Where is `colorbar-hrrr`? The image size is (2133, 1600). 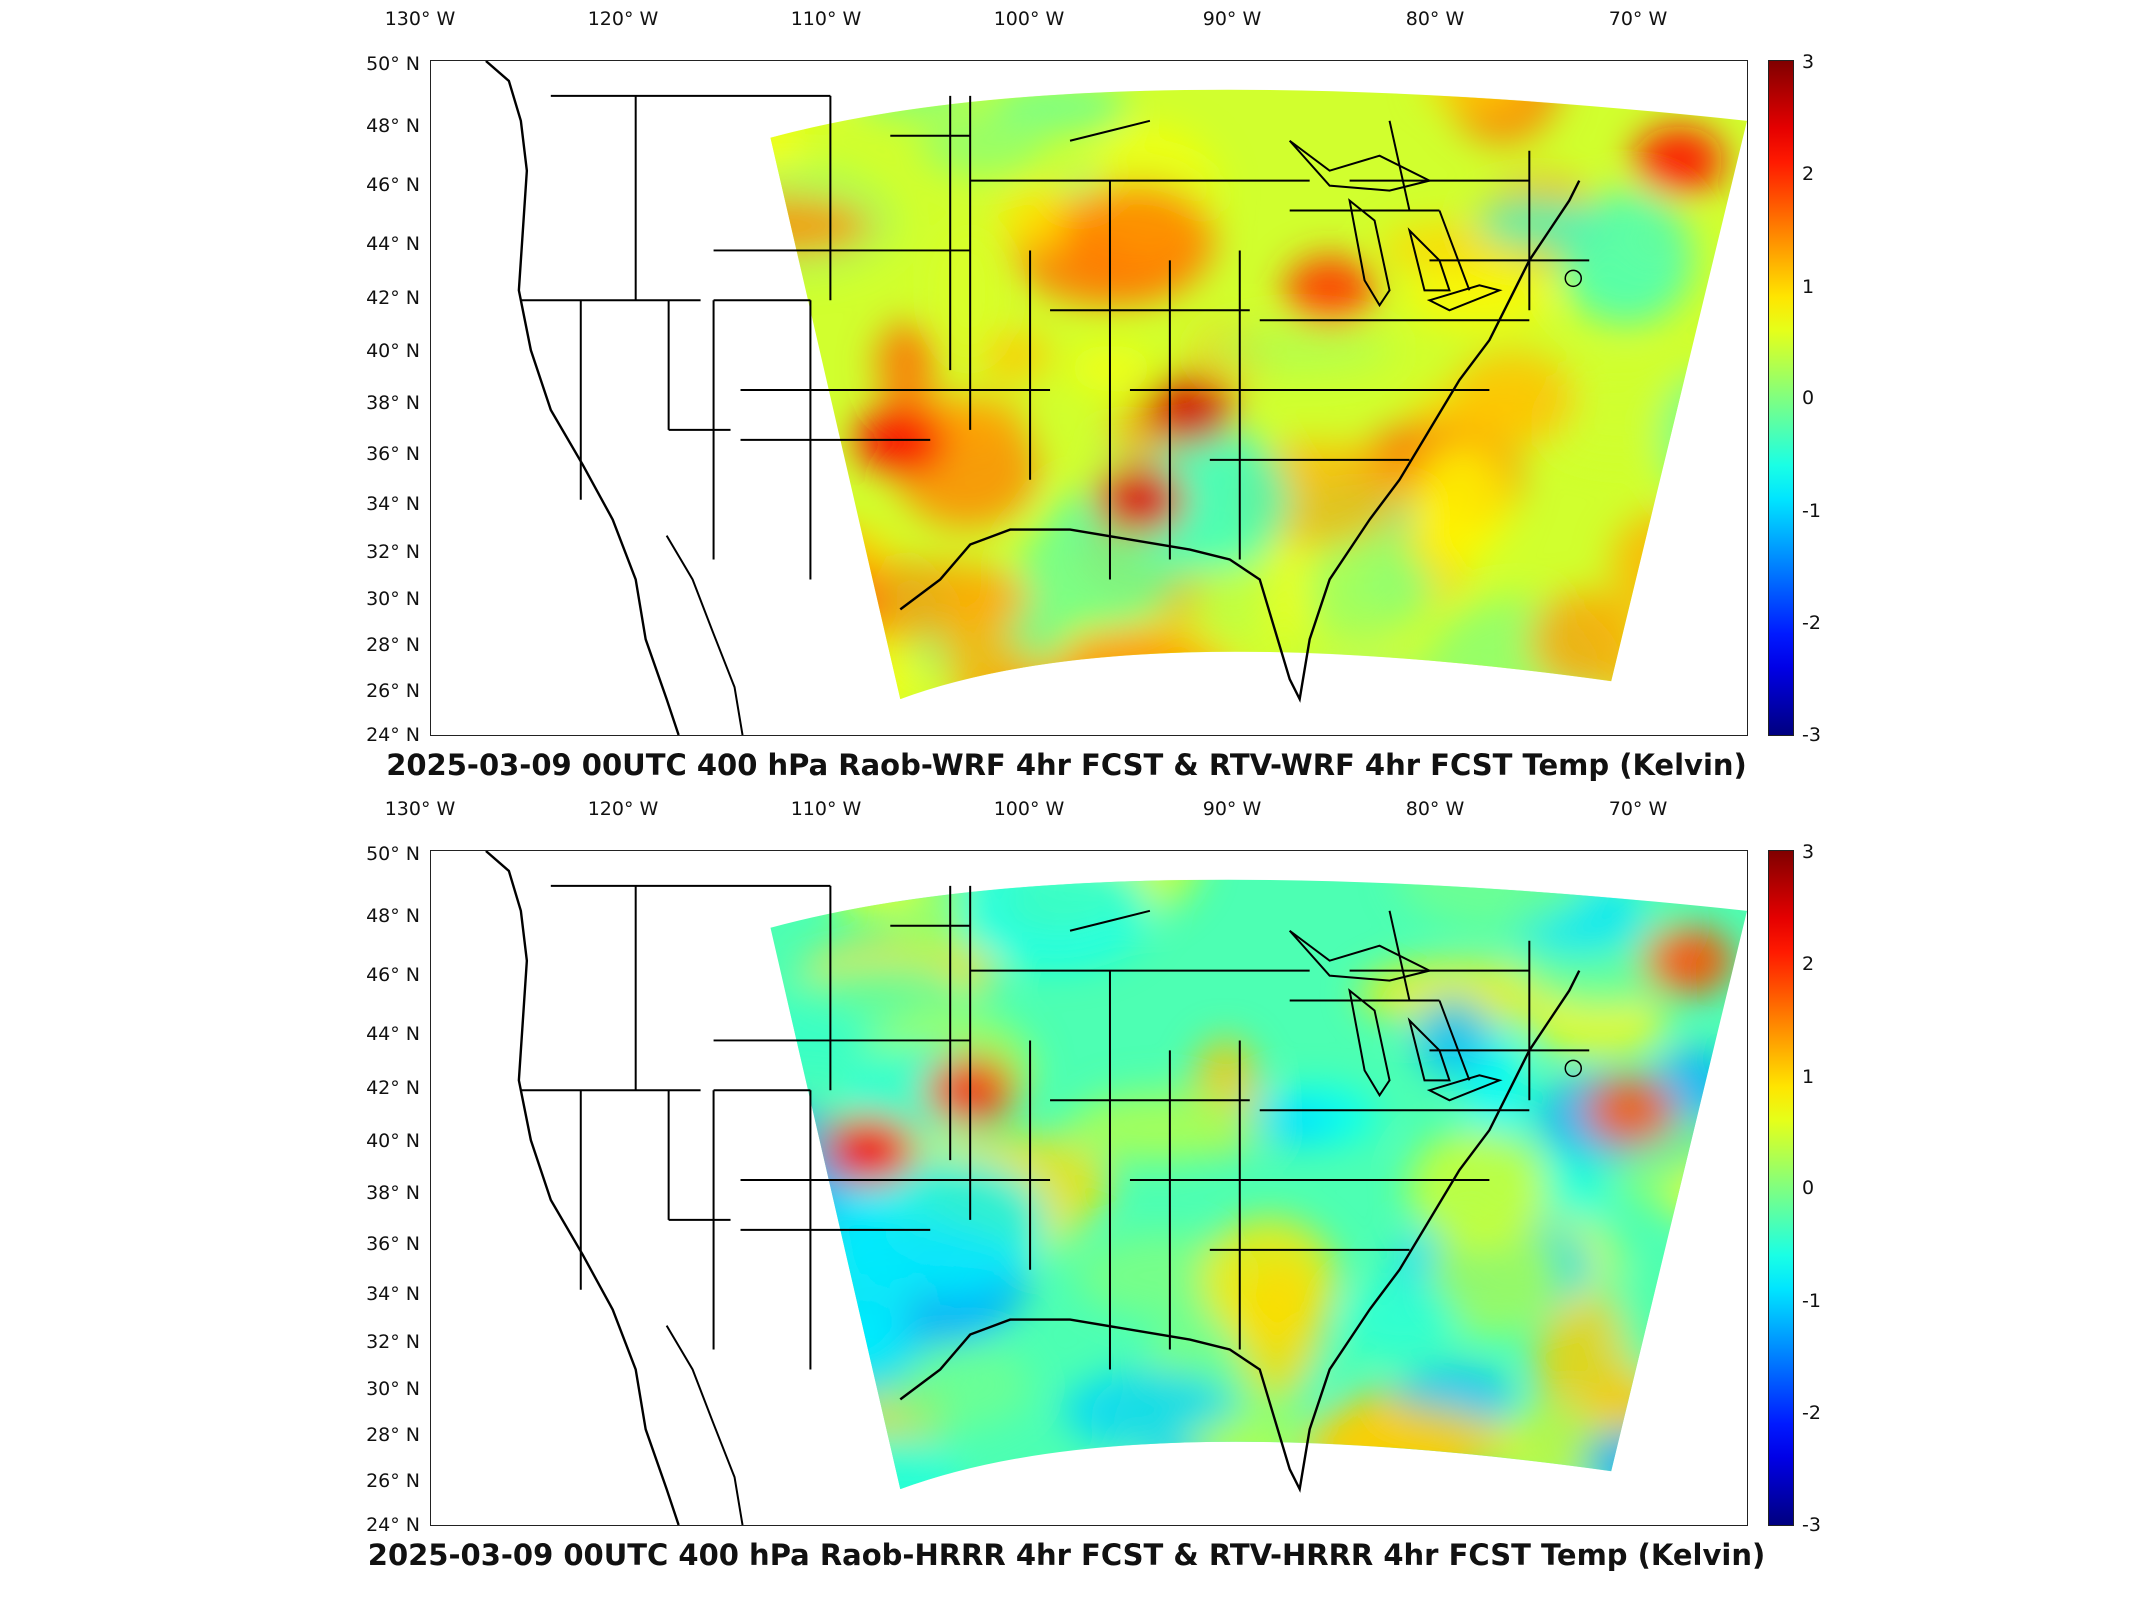 colorbar-hrrr is located at coordinates (1781, 1188).